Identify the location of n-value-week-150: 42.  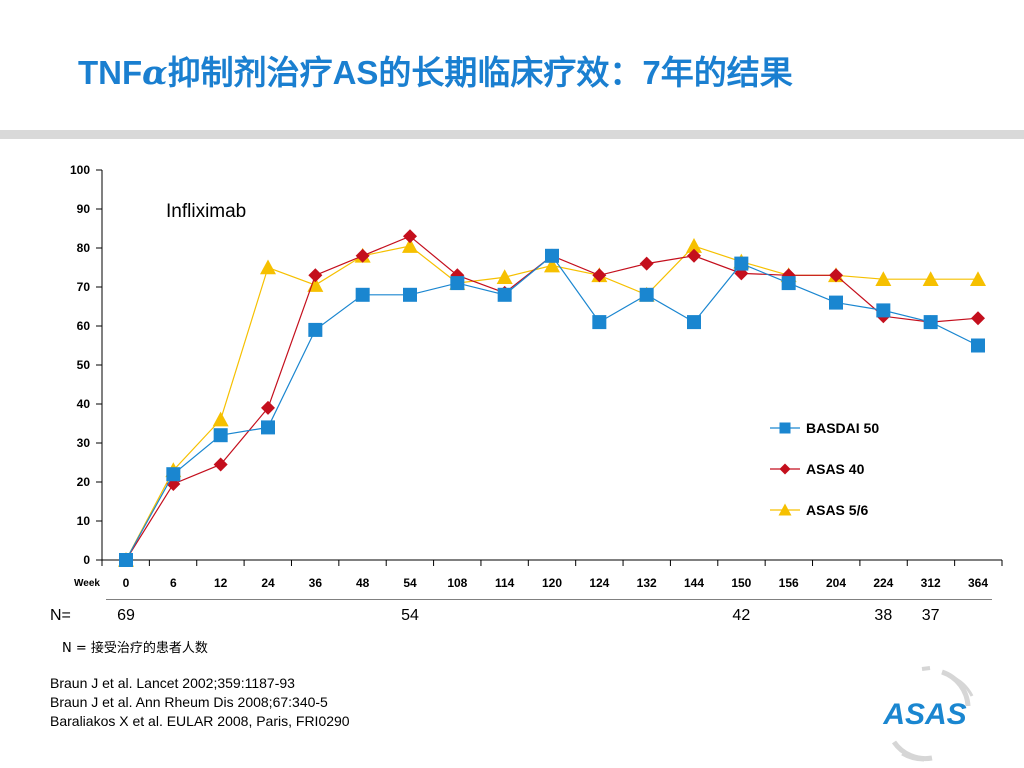
(741, 615).